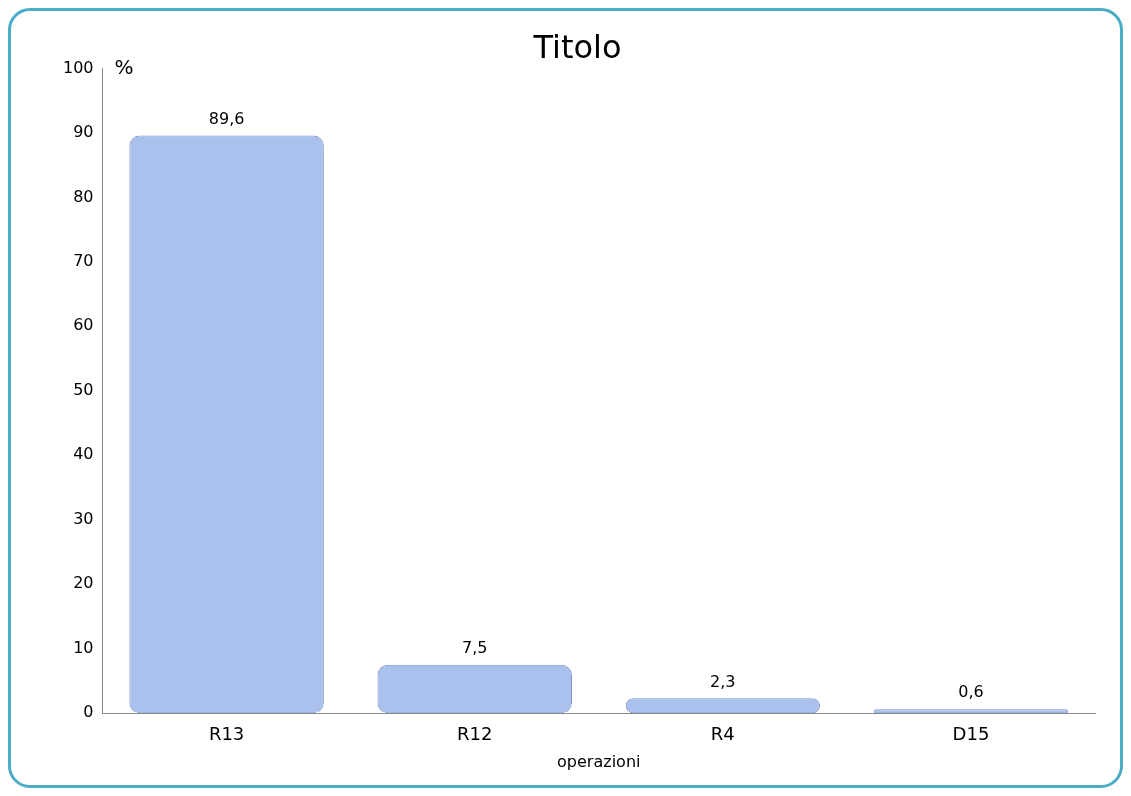  Describe the element at coordinates (971, 692) in the screenshot. I see `data-label: 0,6` at that location.